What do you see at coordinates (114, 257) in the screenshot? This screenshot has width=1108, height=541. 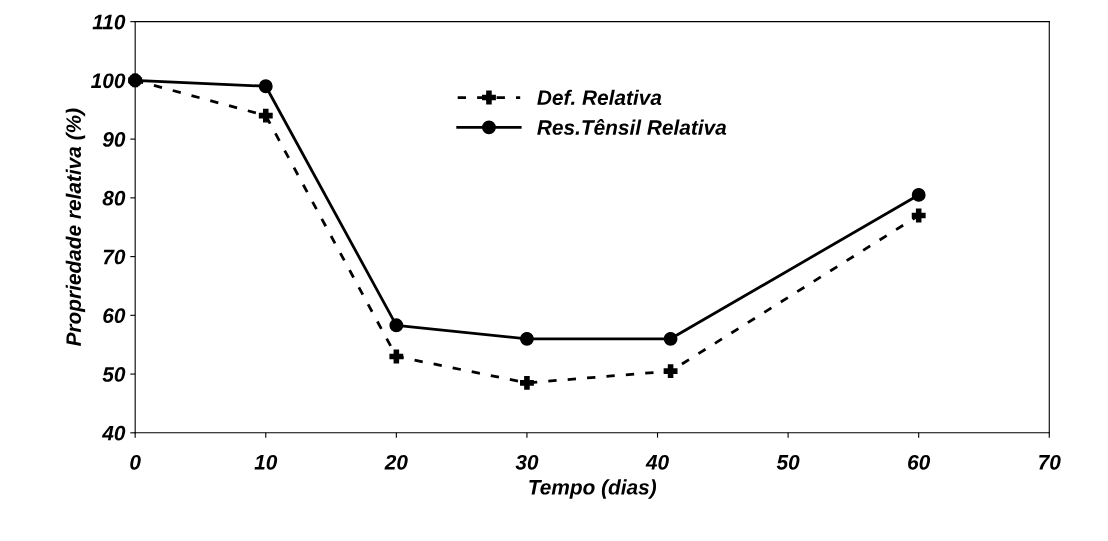 I see `y-tick-label: 70` at bounding box center [114, 257].